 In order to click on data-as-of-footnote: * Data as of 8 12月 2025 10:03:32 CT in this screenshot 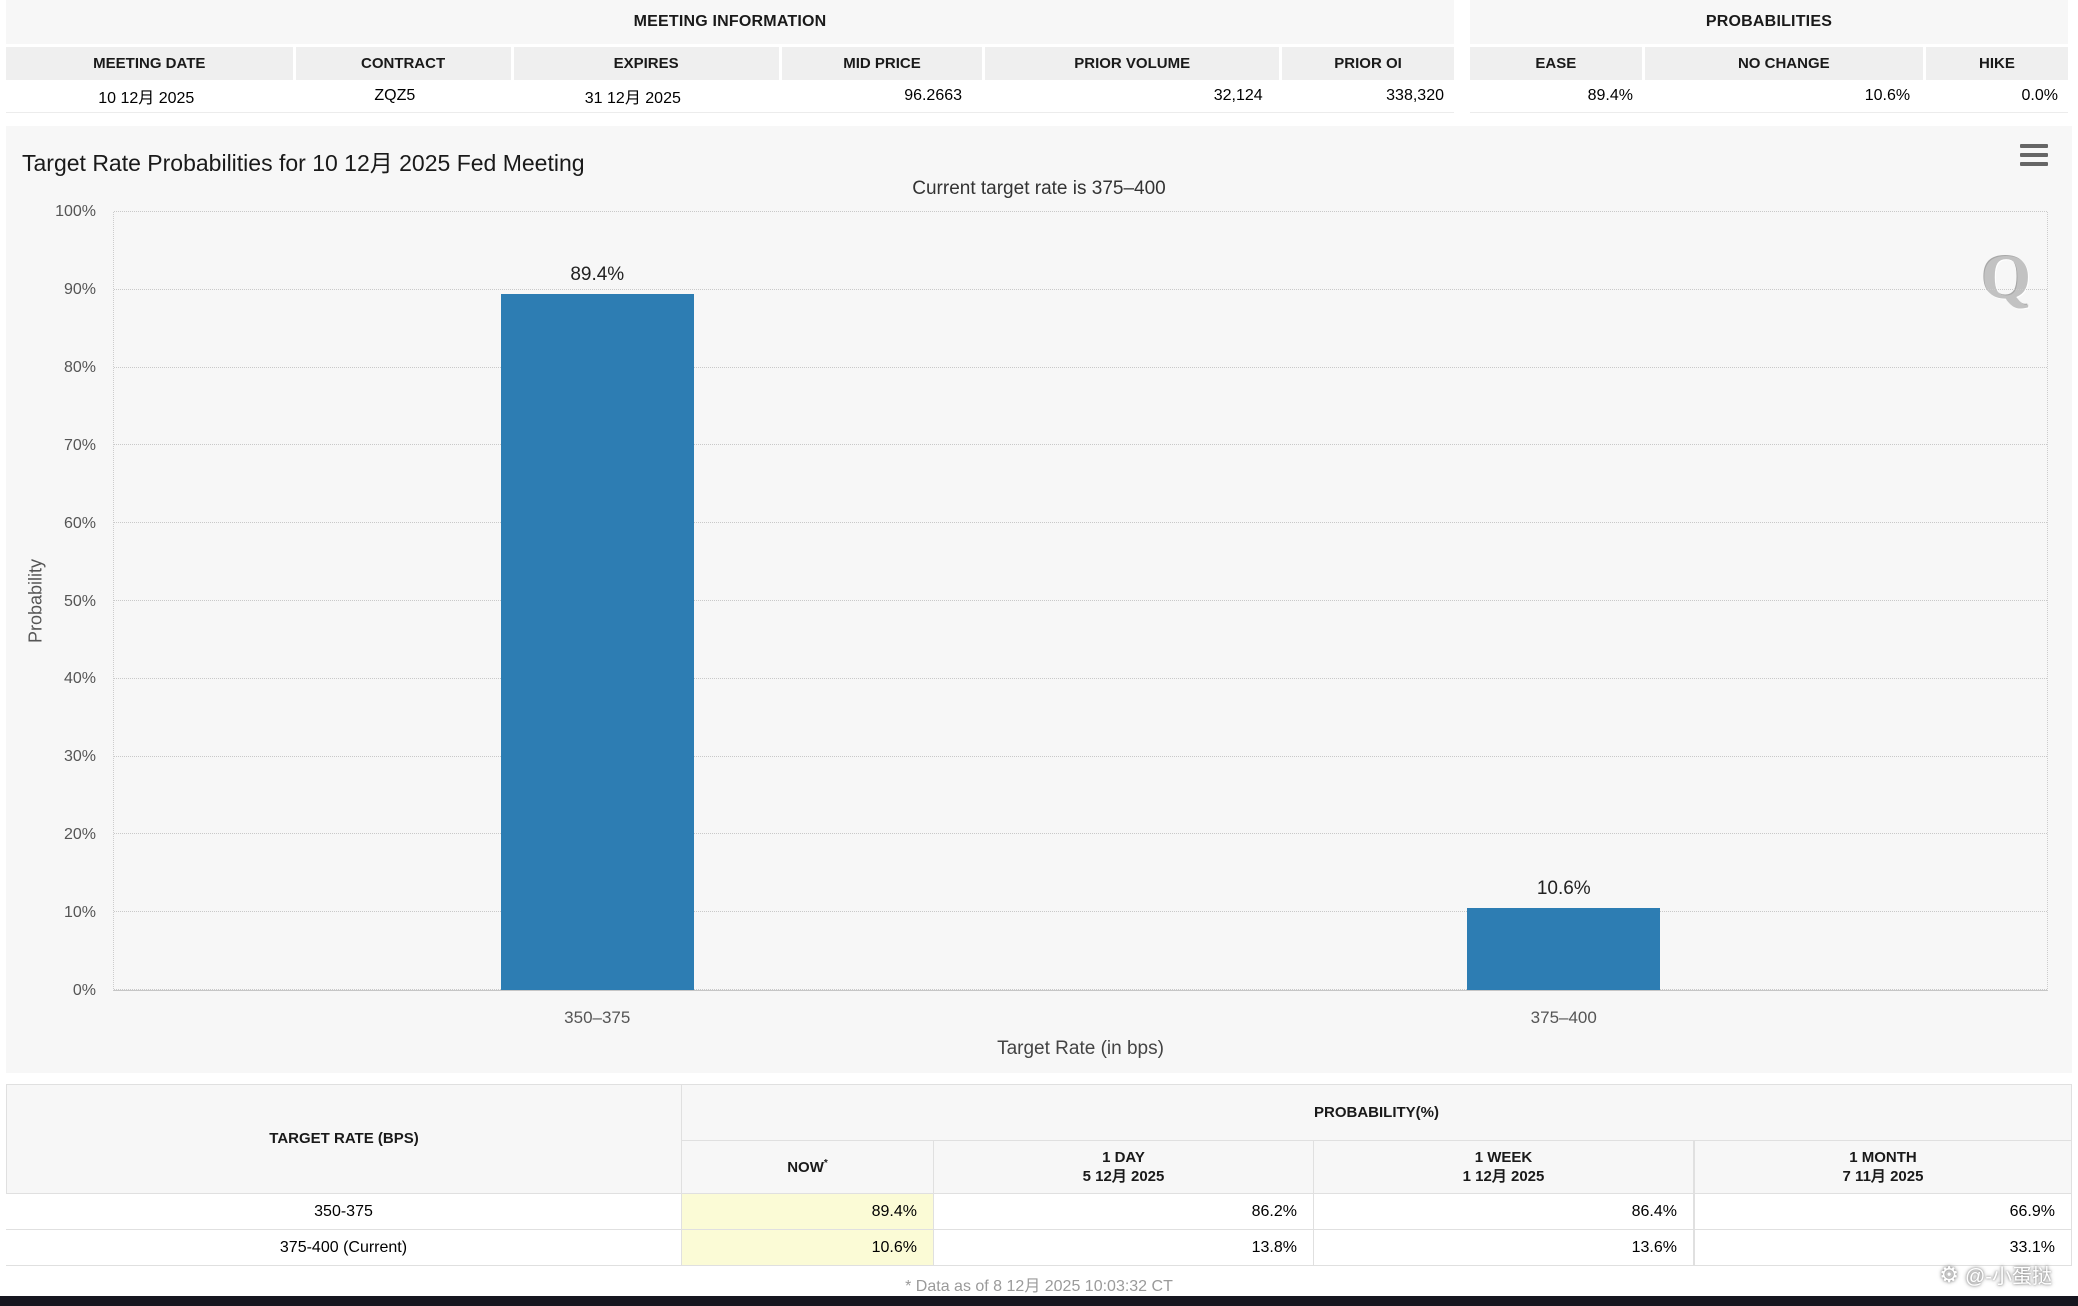, I will do `click(1039, 1286)`.